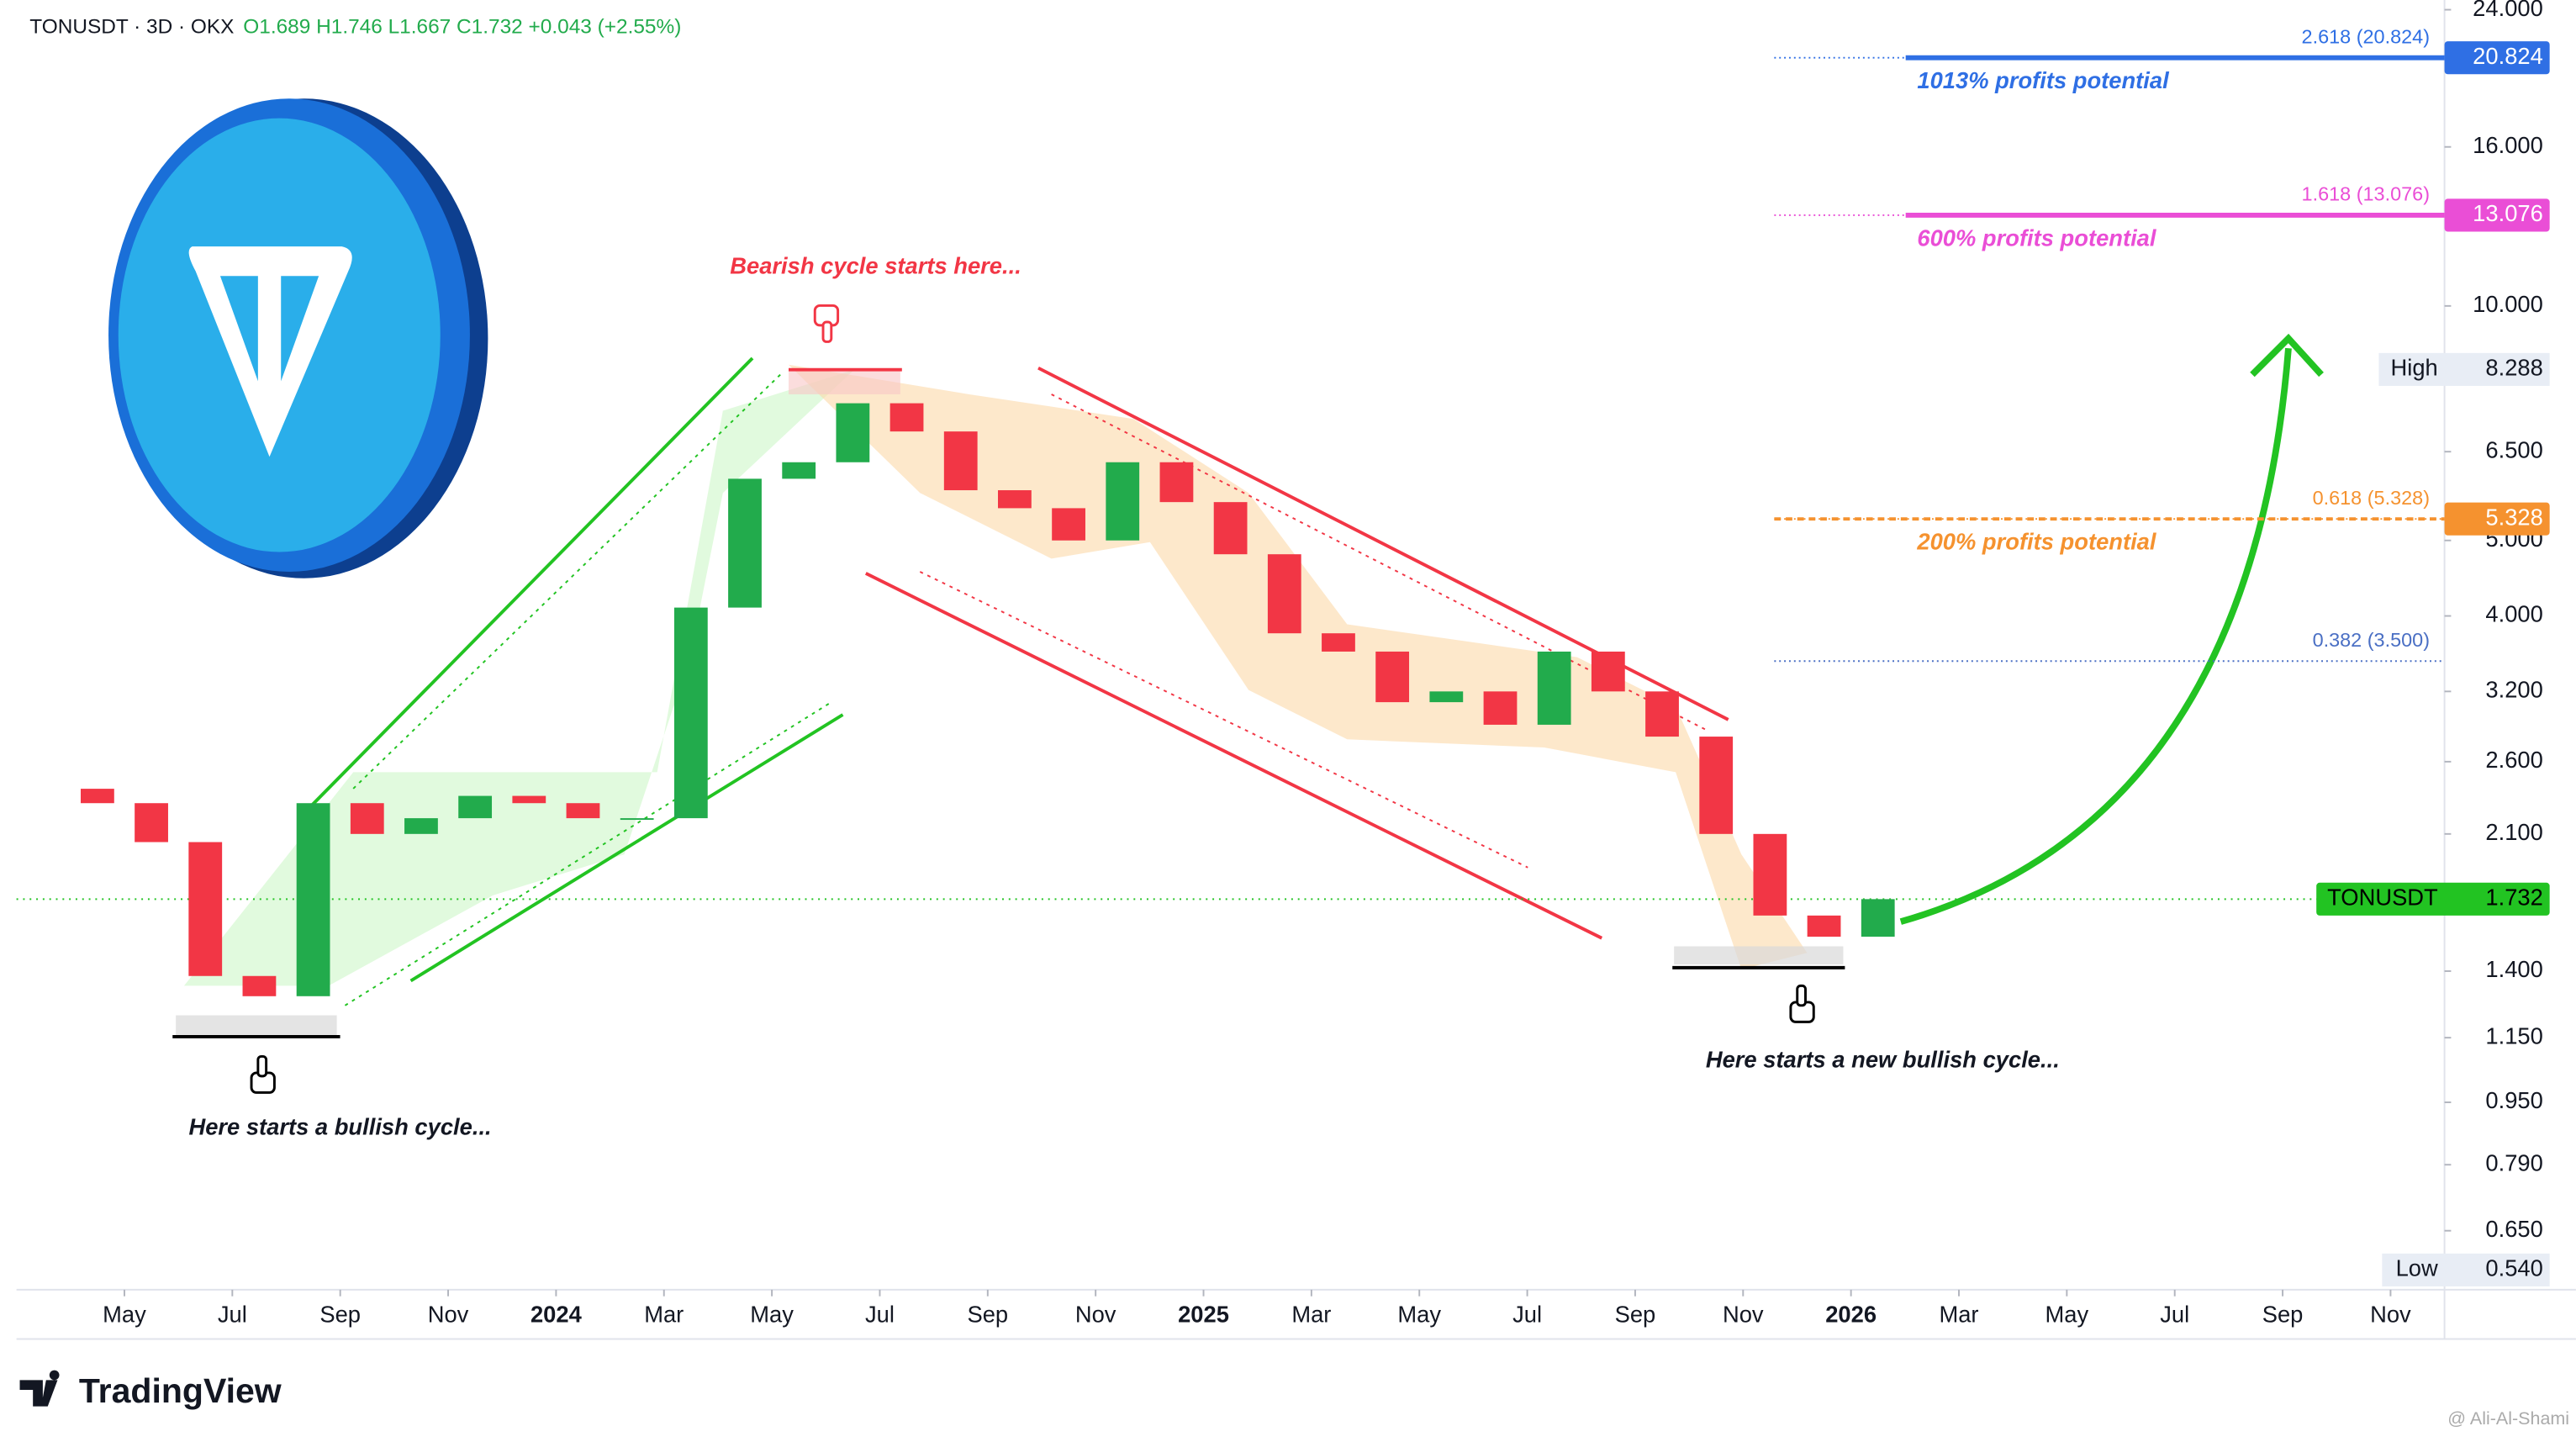 Image resolution: width=2576 pixels, height=1442 pixels. What do you see at coordinates (1203, 1314) in the screenshot?
I see `x-tick-label: 2025` at bounding box center [1203, 1314].